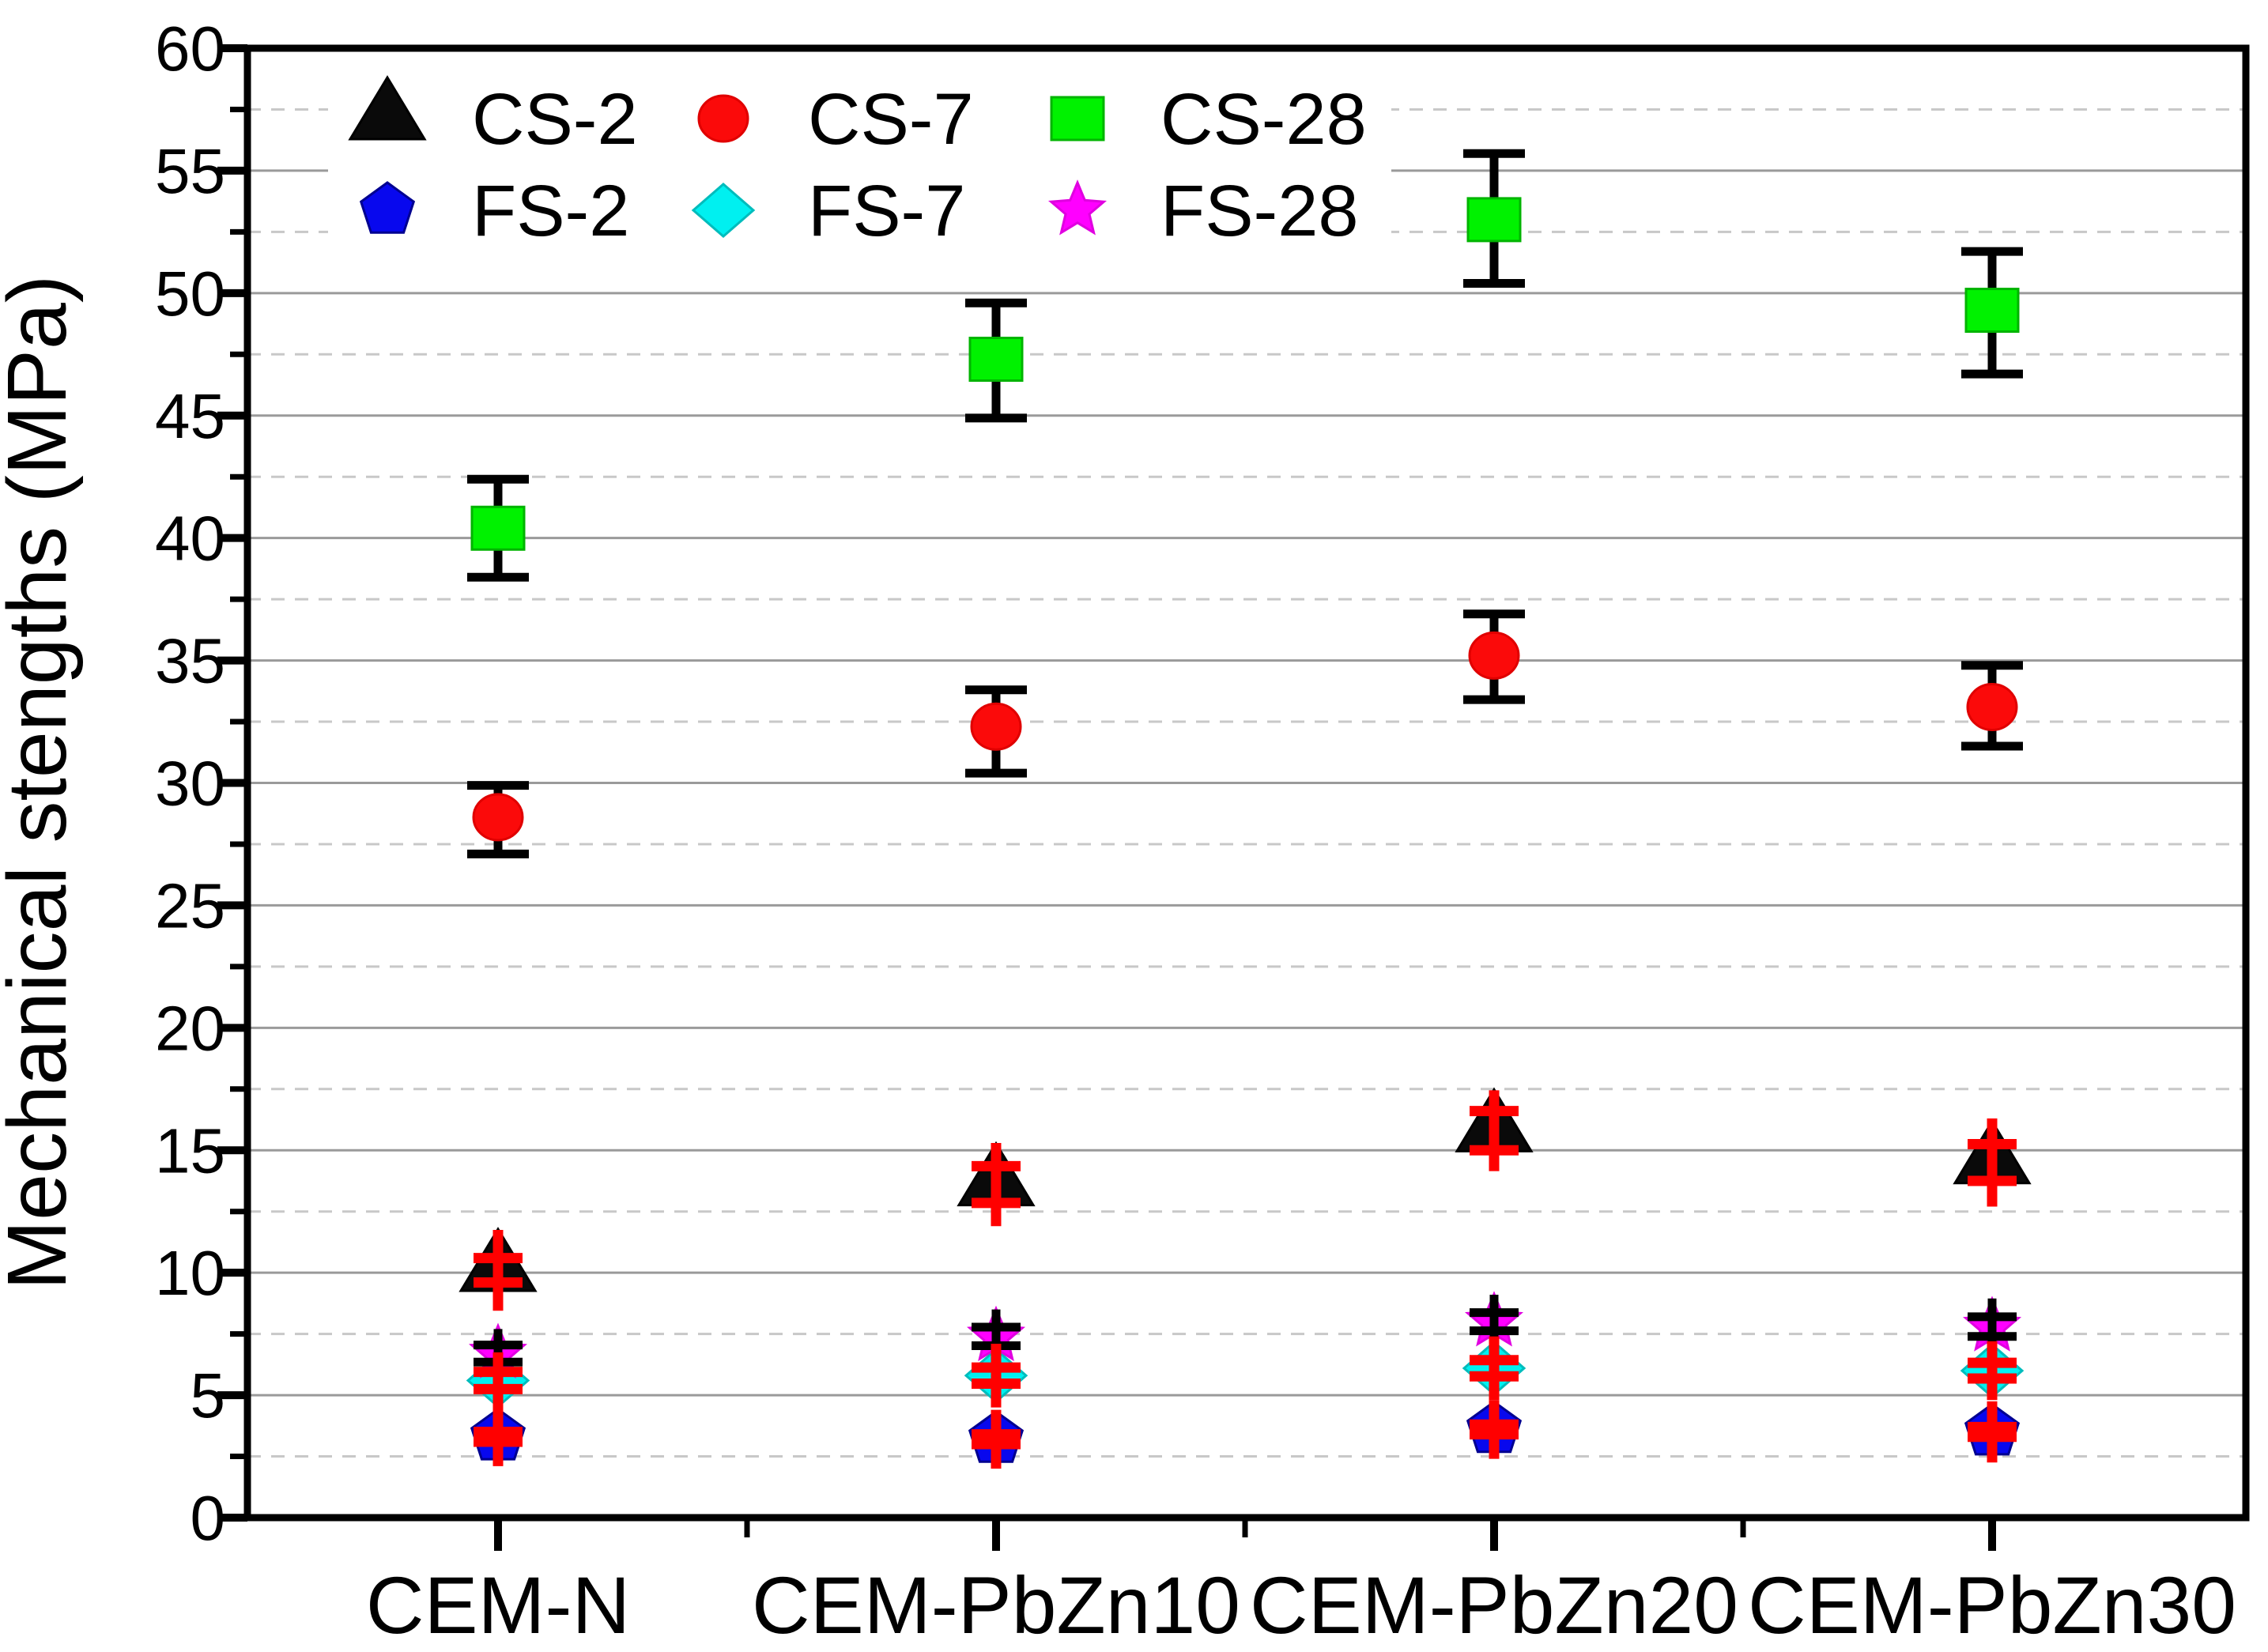  Describe the element at coordinates (550, 211) in the screenshot. I see `legend-label: FS-2` at that location.